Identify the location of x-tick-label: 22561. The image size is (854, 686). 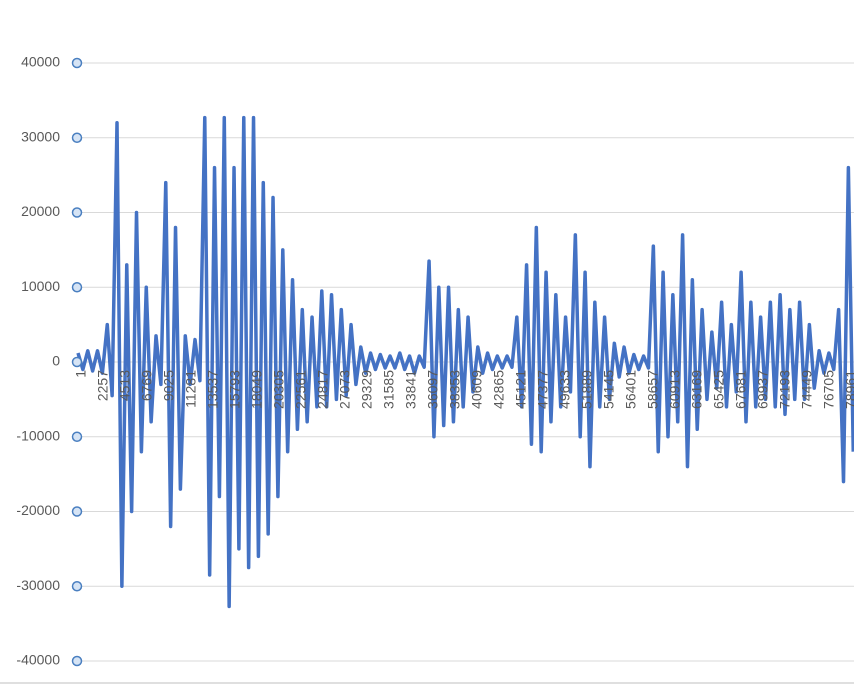
(301, 389).